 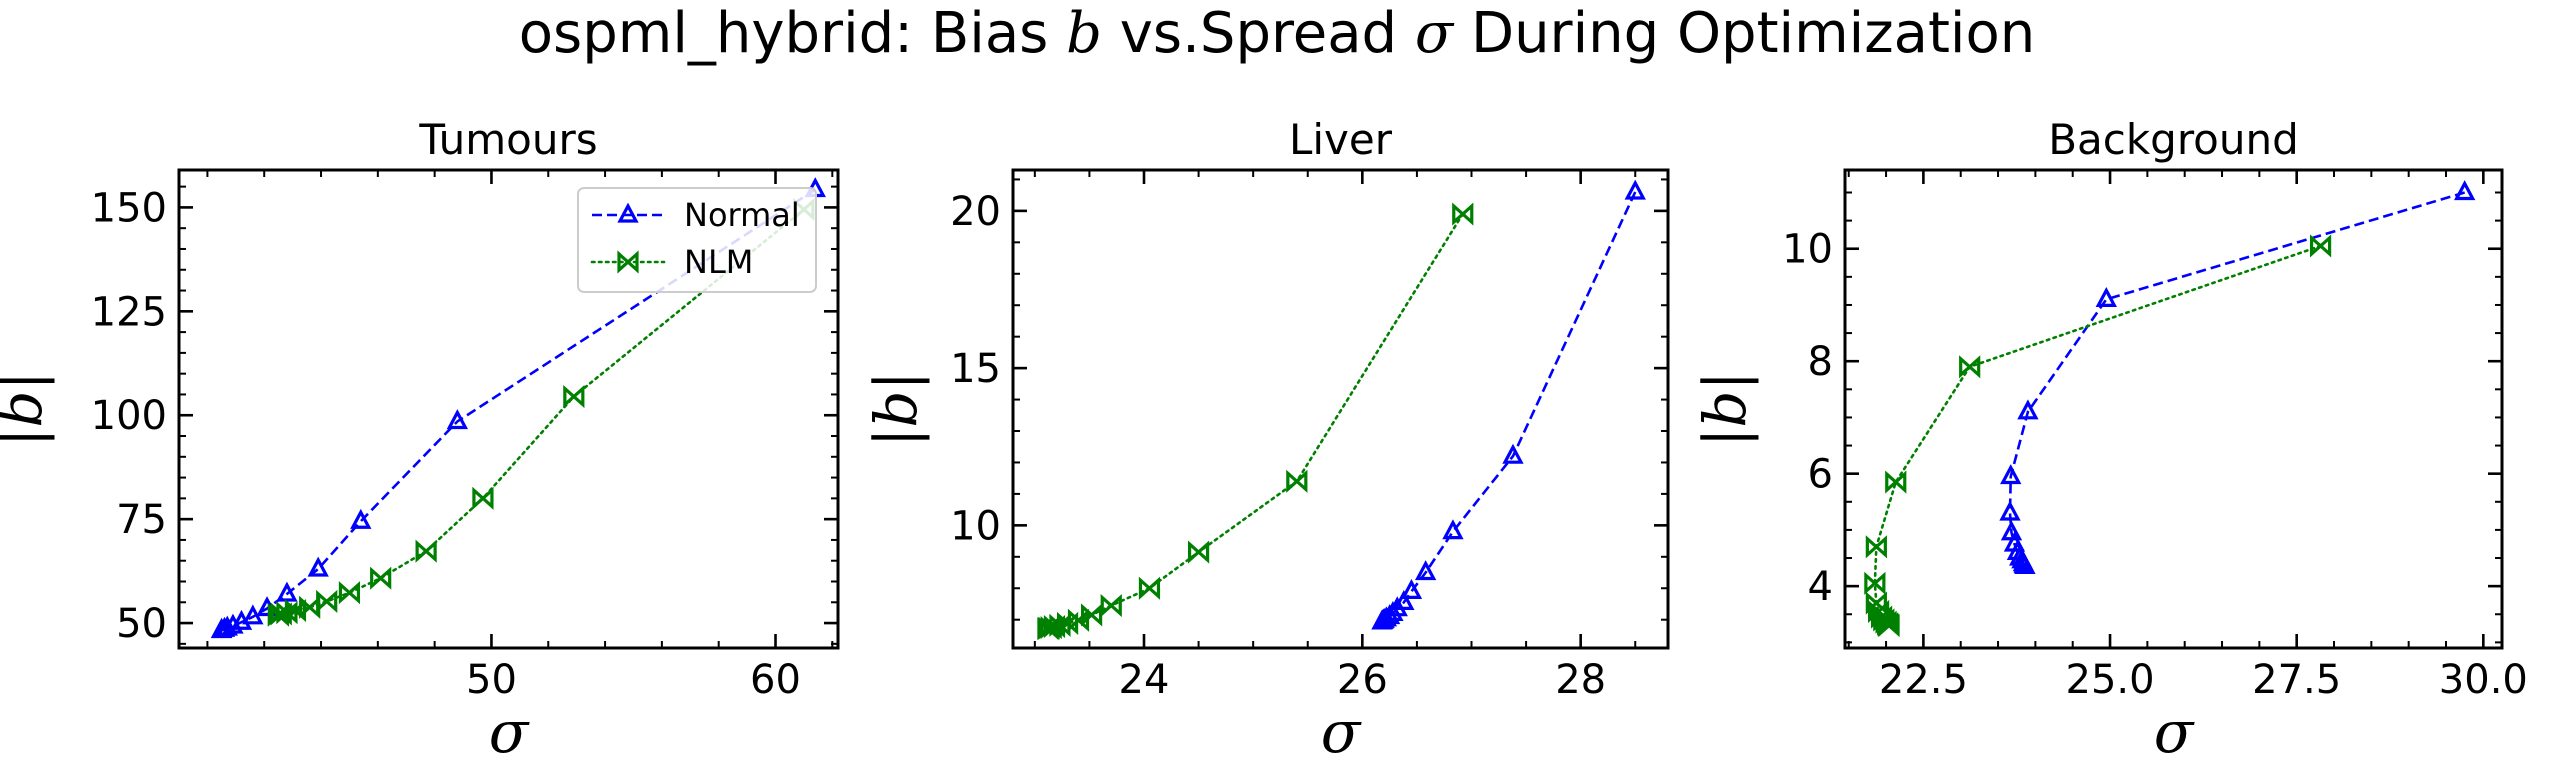 What do you see at coordinates (2483, 680) in the screenshot?
I see `x-tick-label: 30.0` at bounding box center [2483, 680].